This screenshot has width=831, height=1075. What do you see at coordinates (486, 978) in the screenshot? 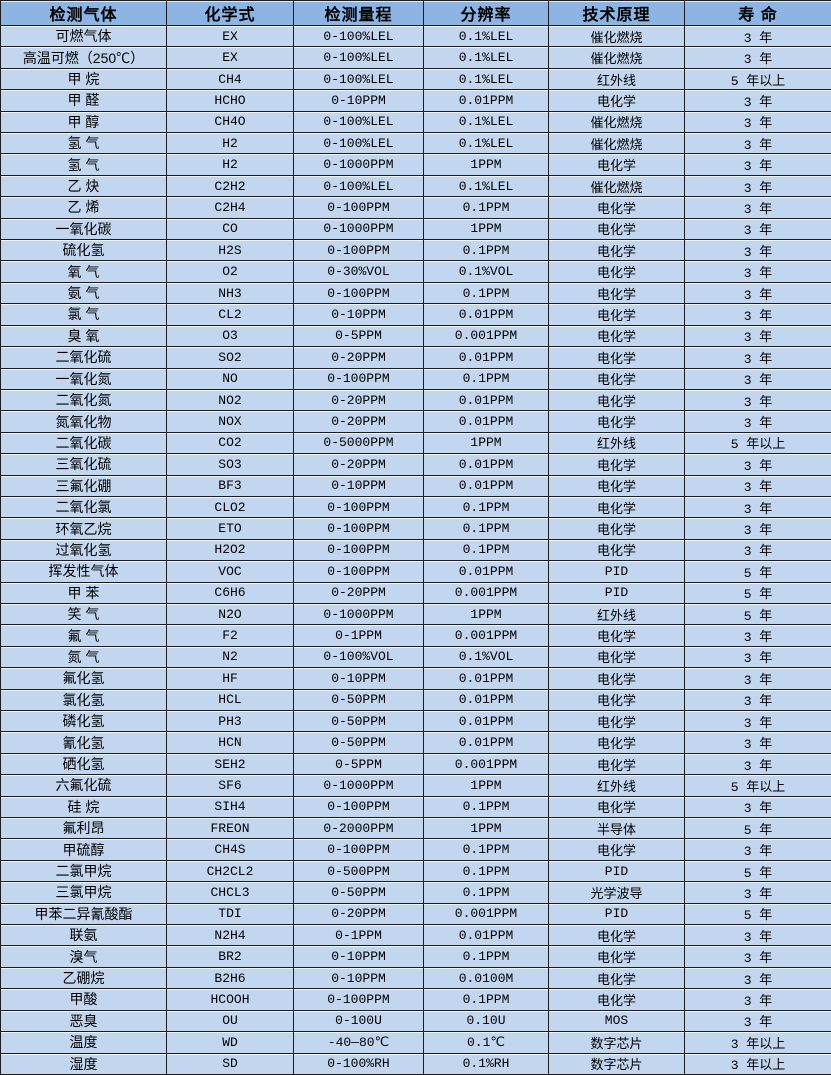
I see `resolution-cell: 0.0100M` at bounding box center [486, 978].